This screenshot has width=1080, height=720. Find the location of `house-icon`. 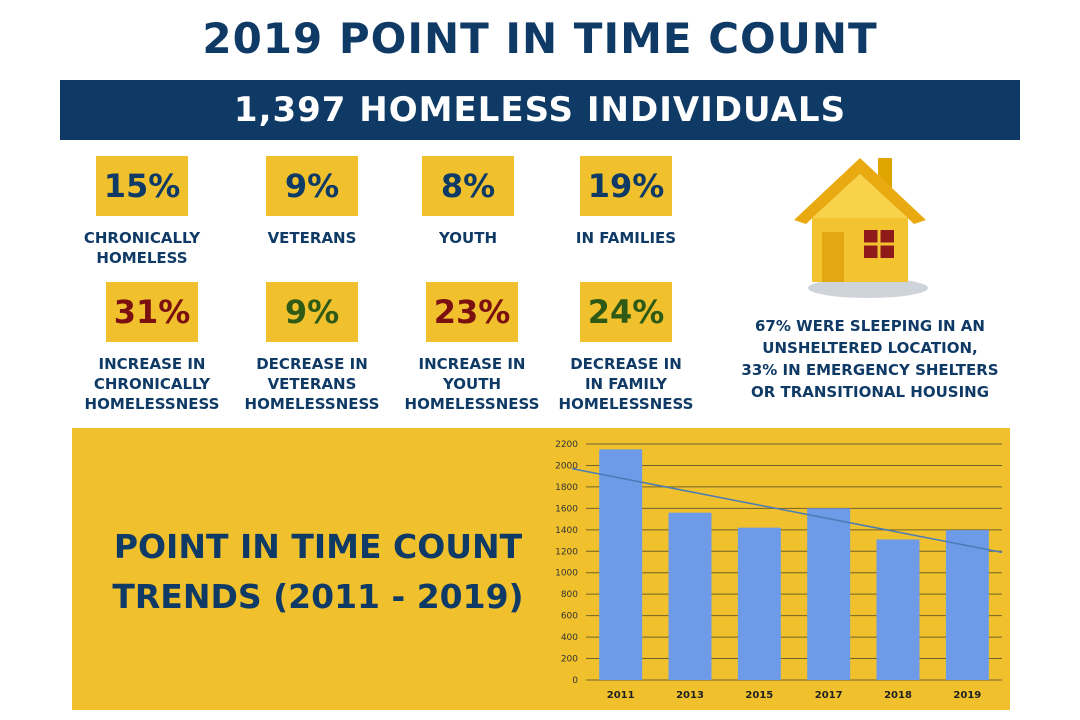

house-icon is located at coordinates (861, 228).